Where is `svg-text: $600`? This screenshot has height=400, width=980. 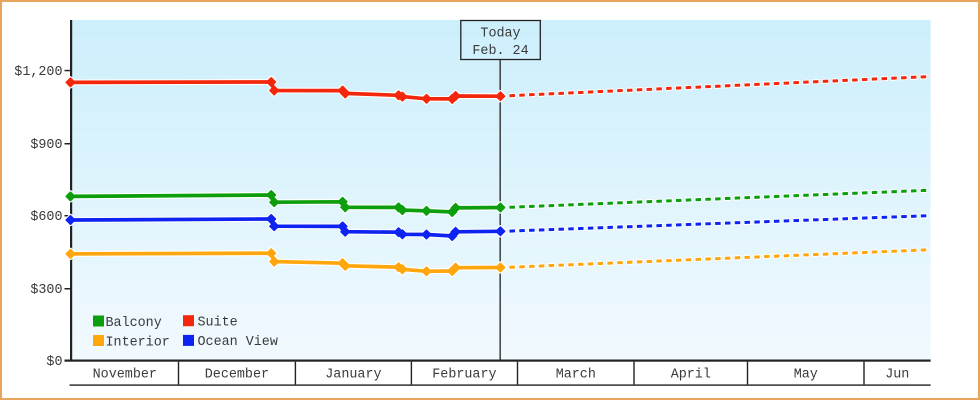
svg-text: $600 is located at coordinates (46, 217).